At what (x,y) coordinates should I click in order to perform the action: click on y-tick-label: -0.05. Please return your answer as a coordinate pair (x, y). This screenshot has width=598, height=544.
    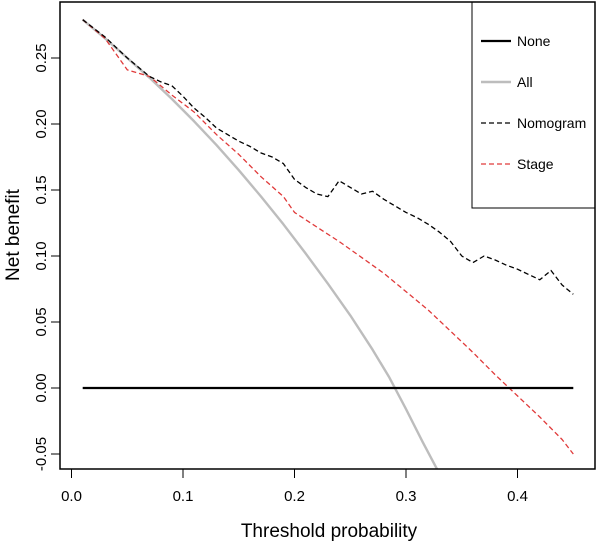
    Looking at the image, I should click on (41, 454).